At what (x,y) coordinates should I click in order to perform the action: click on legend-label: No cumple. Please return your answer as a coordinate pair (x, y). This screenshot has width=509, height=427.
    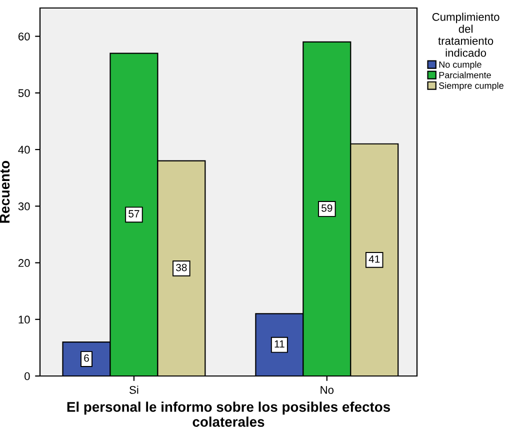
    Looking at the image, I should click on (460, 65).